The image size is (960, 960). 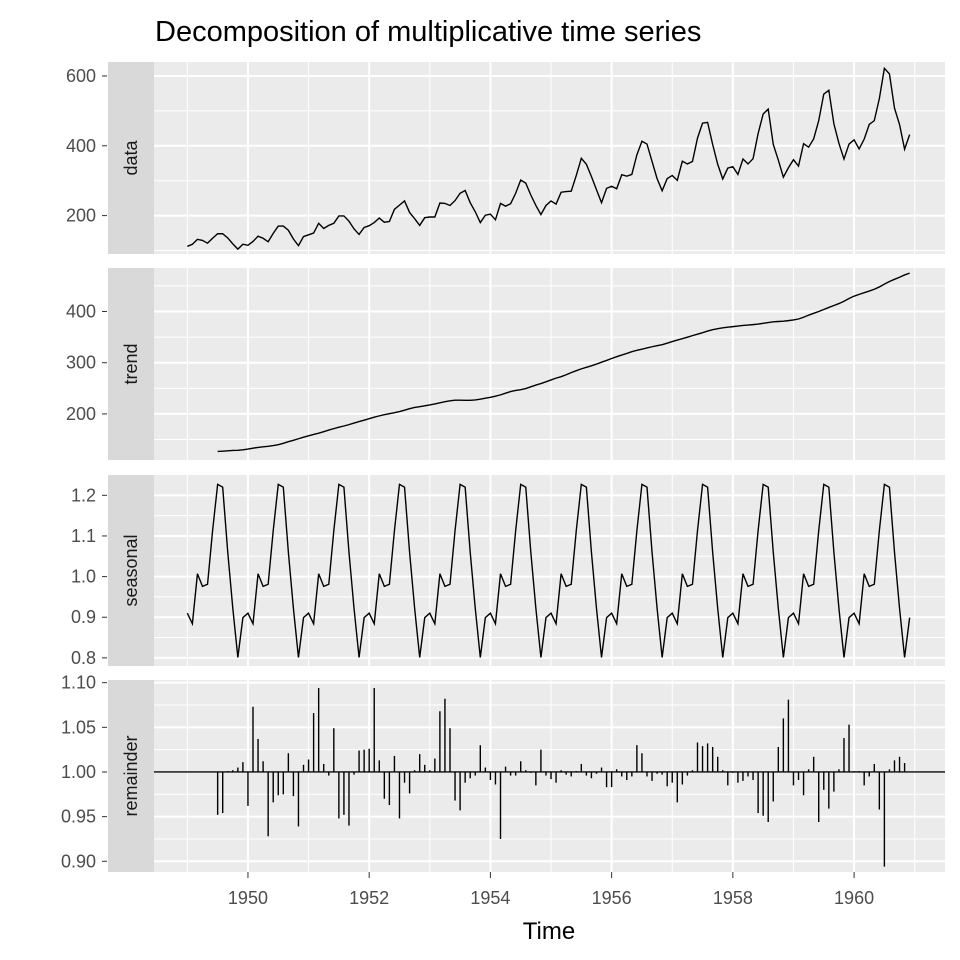 What do you see at coordinates (563, 362) in the screenshot?
I see `series-line-trend` at bounding box center [563, 362].